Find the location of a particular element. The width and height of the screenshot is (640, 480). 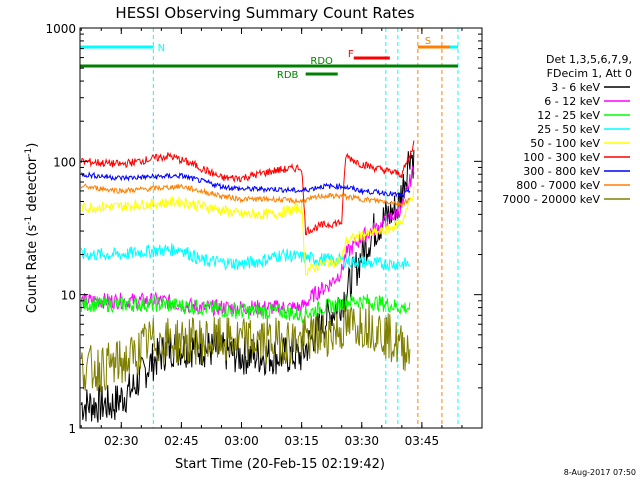

y-tick-label-1: 10 is located at coordinates (68, 296).